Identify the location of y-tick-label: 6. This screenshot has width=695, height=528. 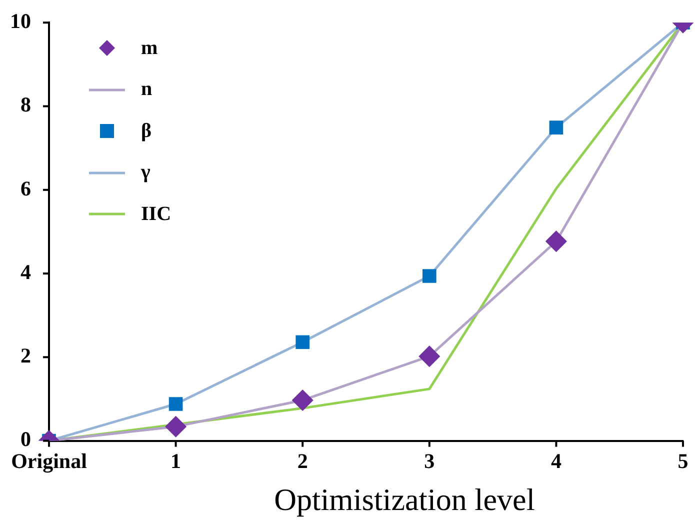
(25, 188).